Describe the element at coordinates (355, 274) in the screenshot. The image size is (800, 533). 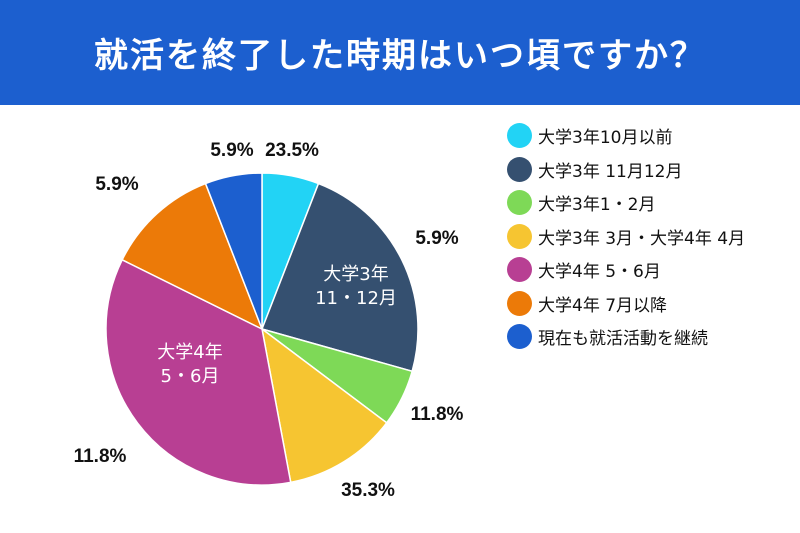
I see `slice-inner-label: 大学3年` at that location.